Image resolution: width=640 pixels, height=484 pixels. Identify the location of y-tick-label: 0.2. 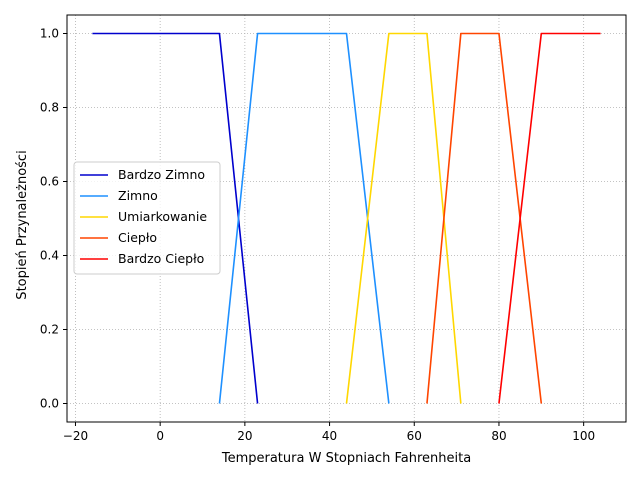
(49, 330).